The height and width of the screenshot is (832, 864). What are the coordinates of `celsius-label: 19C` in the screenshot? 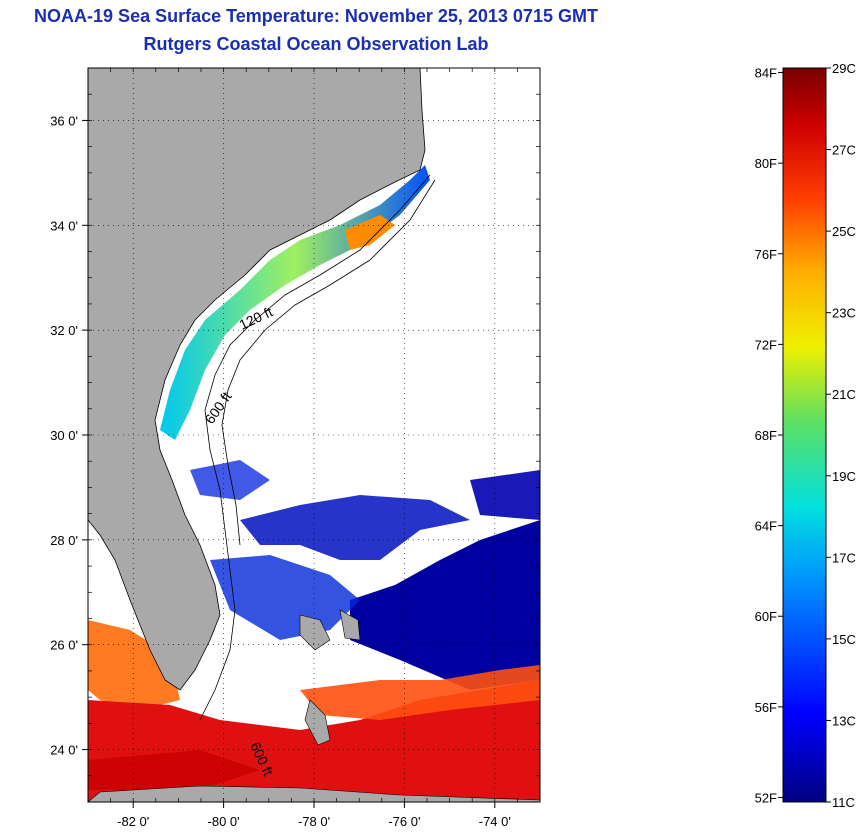 It's located at (844, 476).